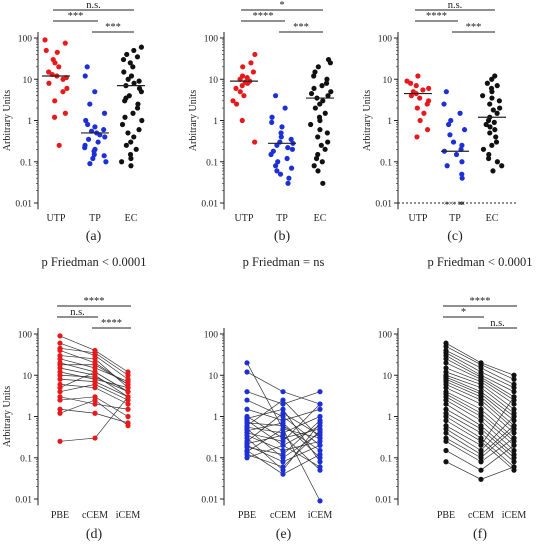 The width and height of the screenshot is (541, 550). What do you see at coordinates (95, 515) in the screenshot?
I see `x-category-label: cCEM` at bounding box center [95, 515].